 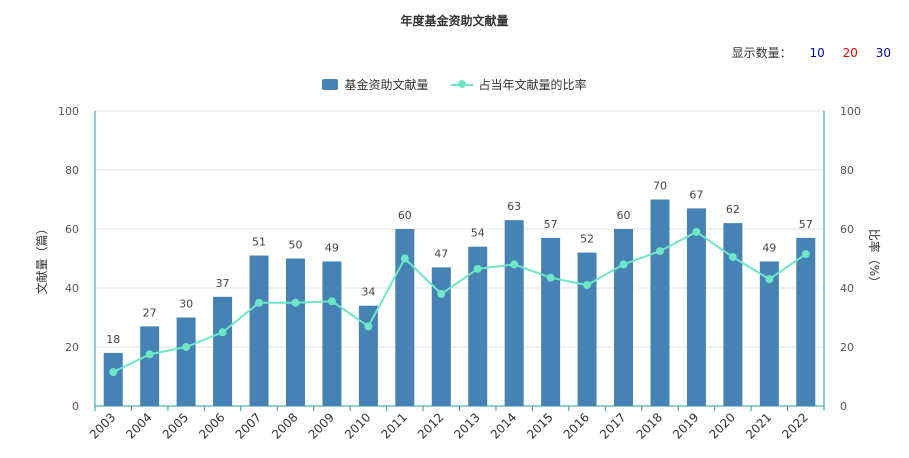 What do you see at coordinates (587, 239) in the screenshot?
I see `bar-value-label: 52` at bounding box center [587, 239].